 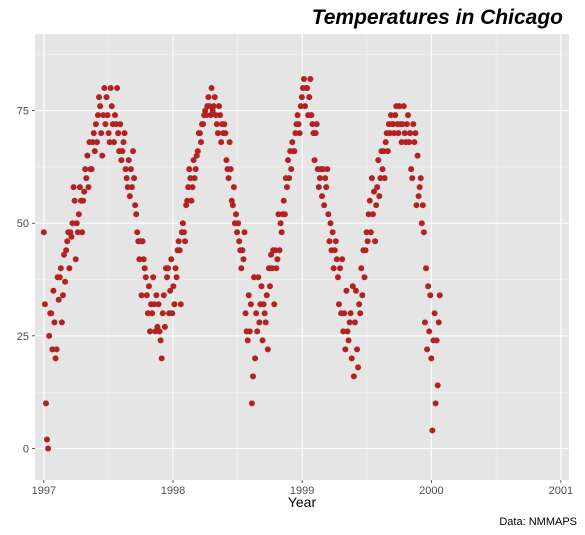 What do you see at coordinates (44, 491) in the screenshot?
I see `x-tick-label: 1997` at bounding box center [44, 491].